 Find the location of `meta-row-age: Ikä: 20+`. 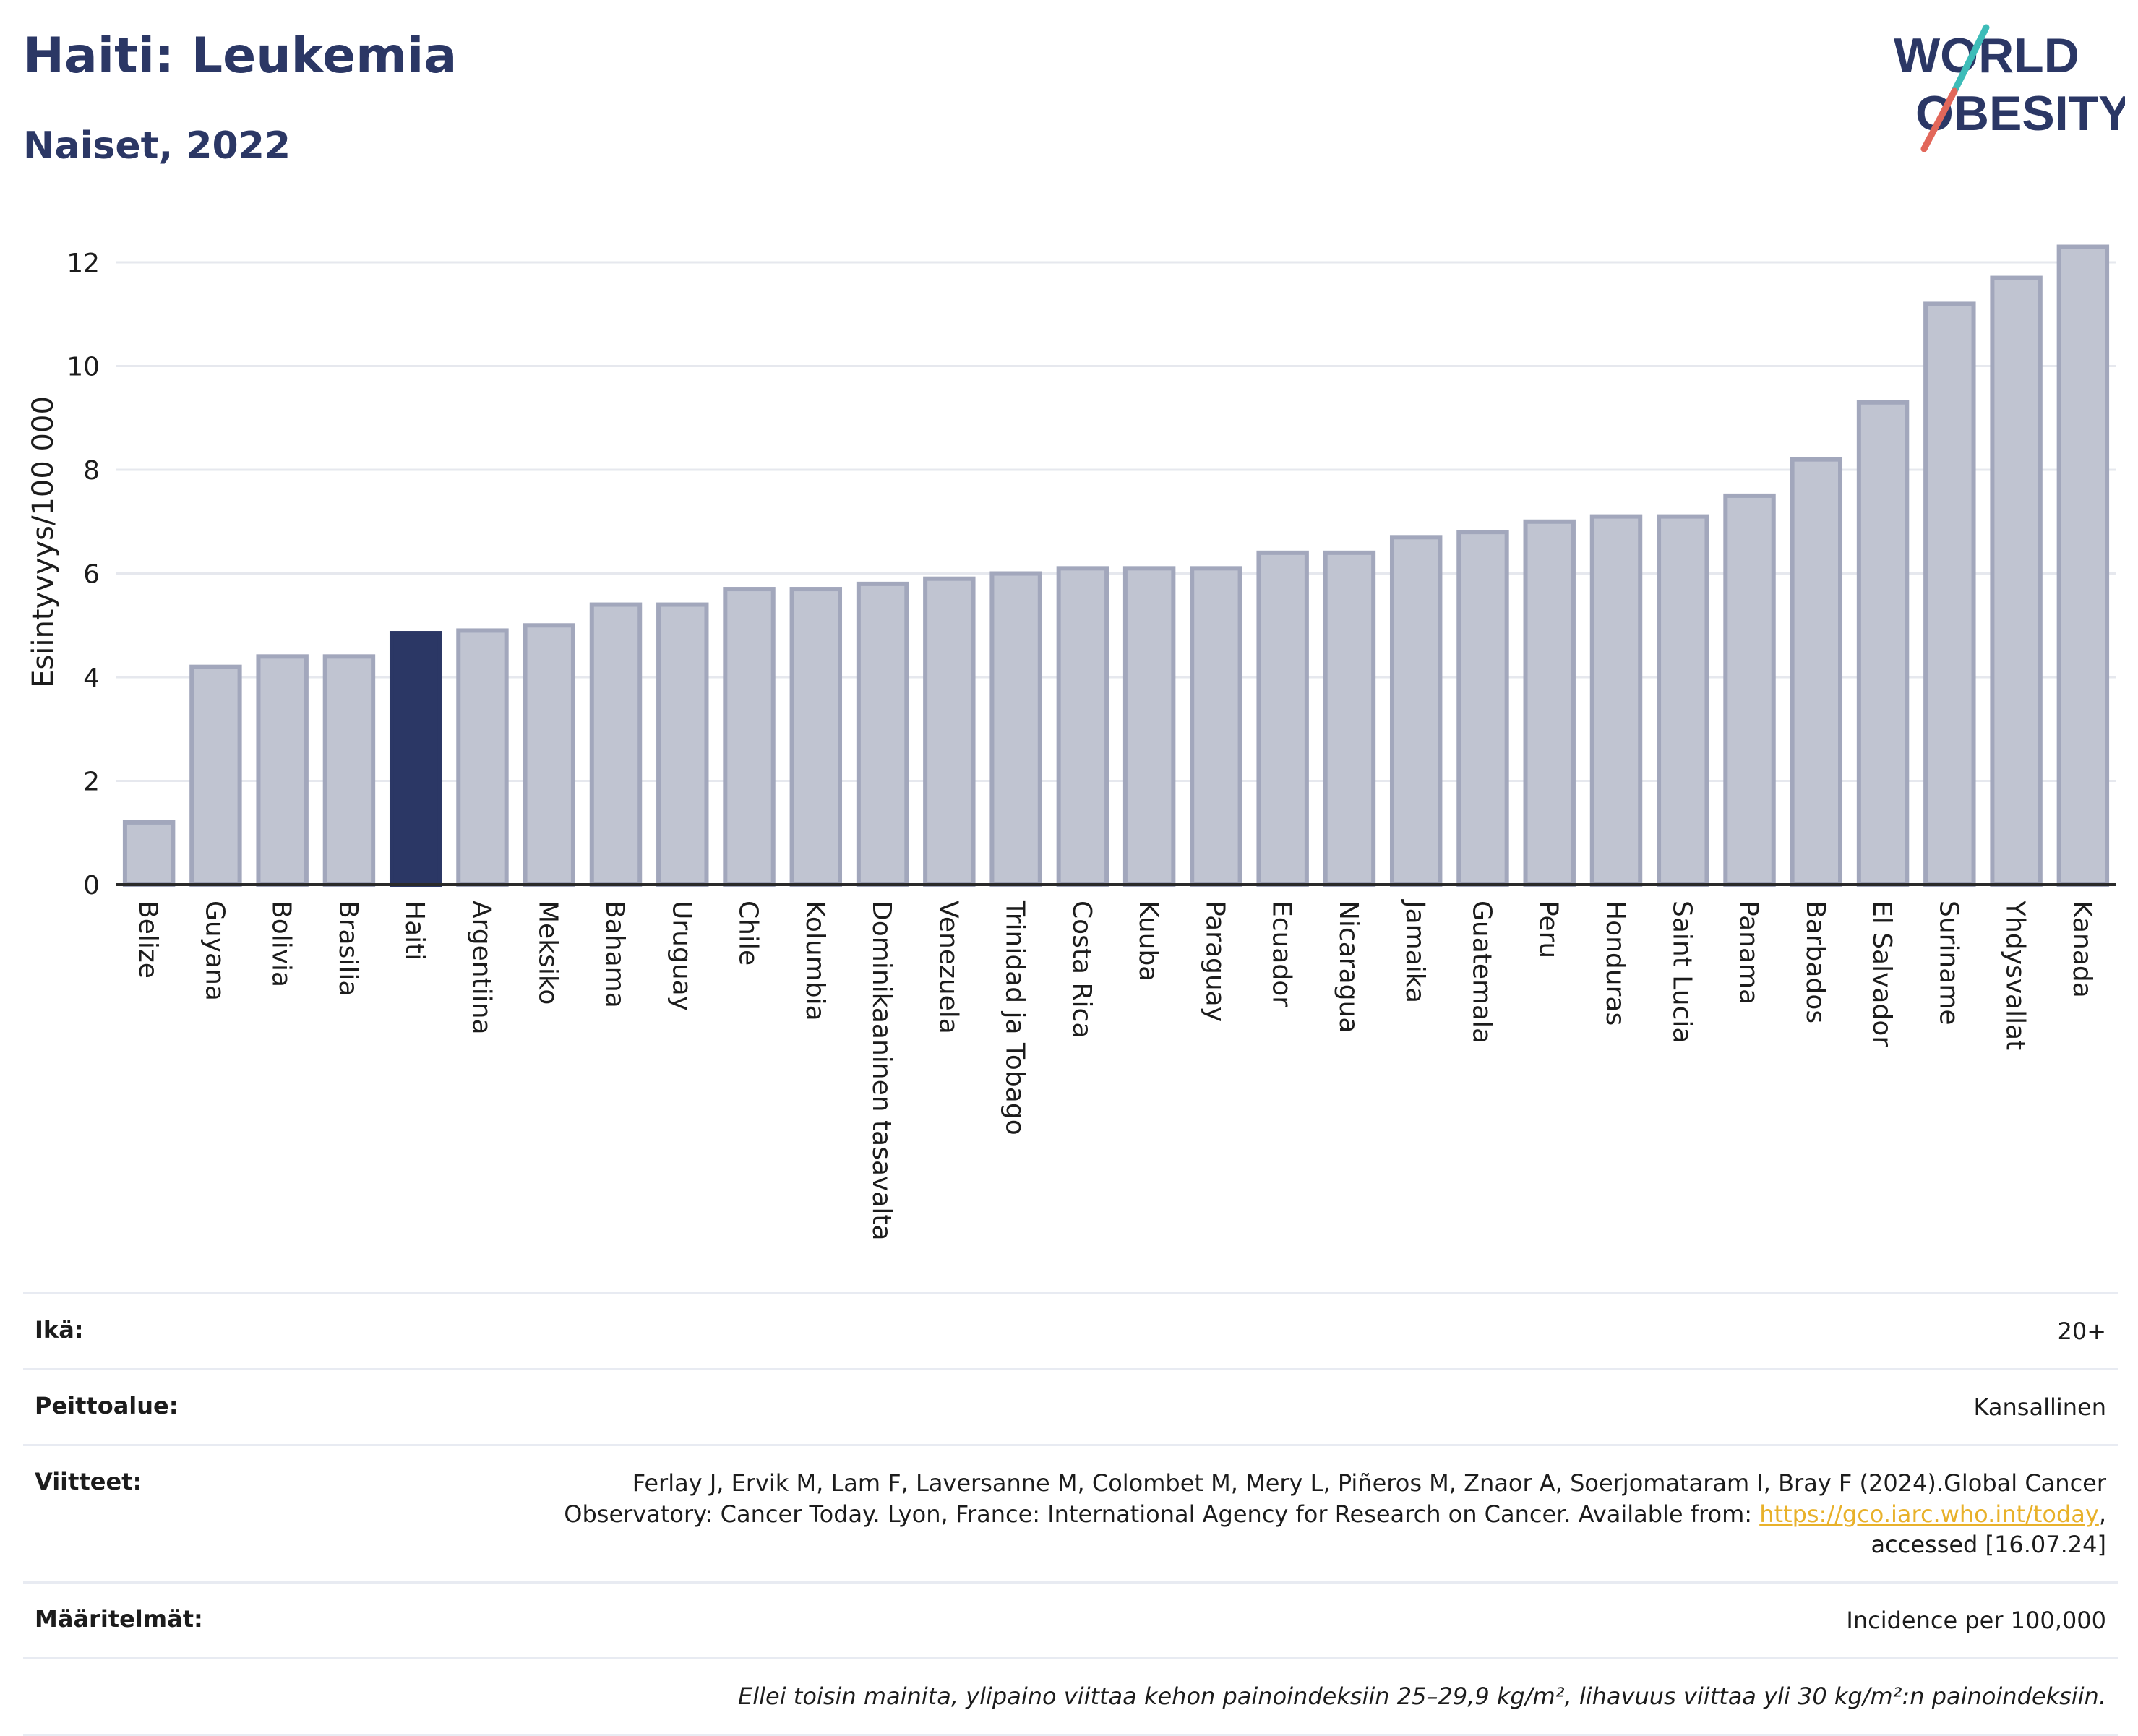

meta-row-age: Ikä: 20+ is located at coordinates (1070, 1330).